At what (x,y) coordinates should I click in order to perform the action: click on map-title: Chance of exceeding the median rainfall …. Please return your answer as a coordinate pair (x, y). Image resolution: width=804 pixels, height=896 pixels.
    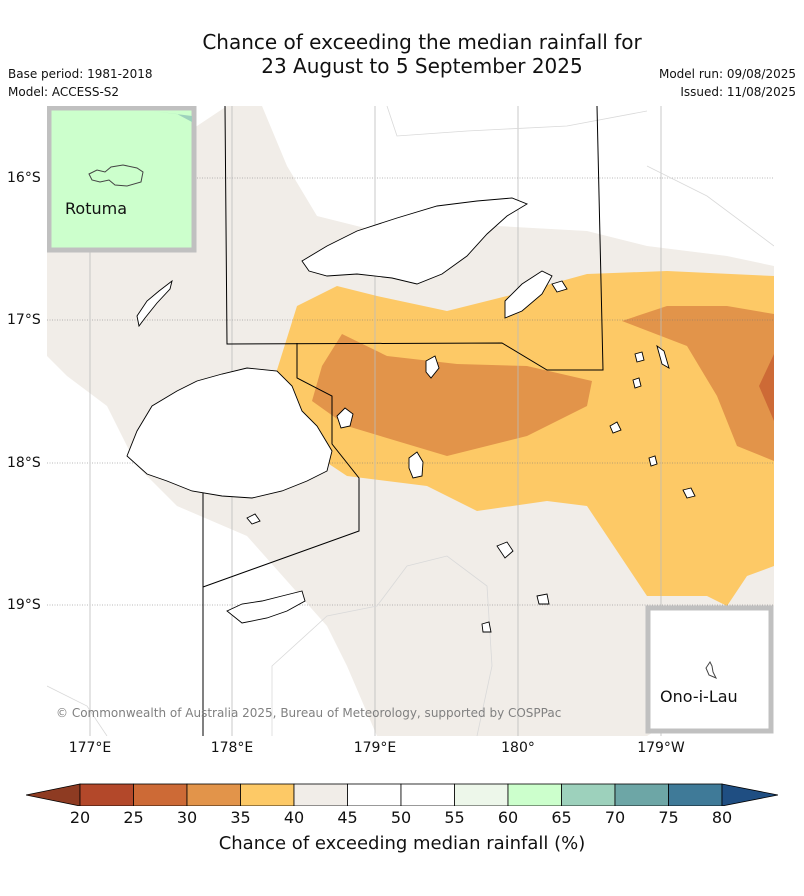
    Looking at the image, I should click on (402, 54).